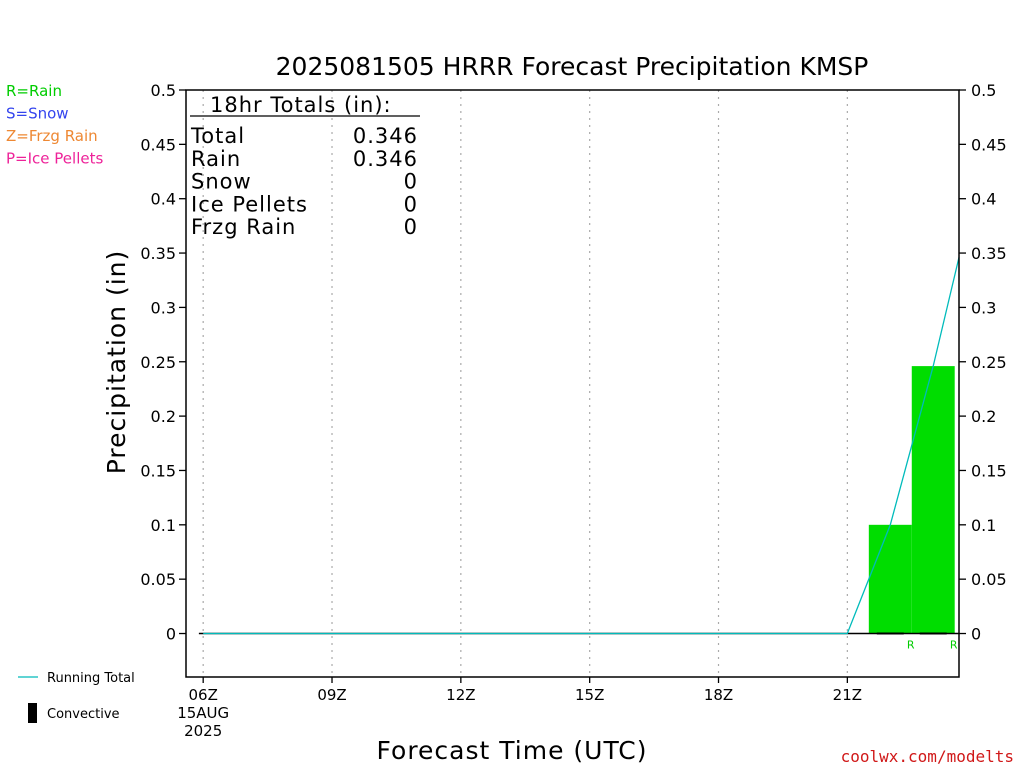 This screenshot has height=768, width=1024. What do you see at coordinates (718, 695) in the screenshot?
I see `x-tick-label: 18Z` at bounding box center [718, 695].